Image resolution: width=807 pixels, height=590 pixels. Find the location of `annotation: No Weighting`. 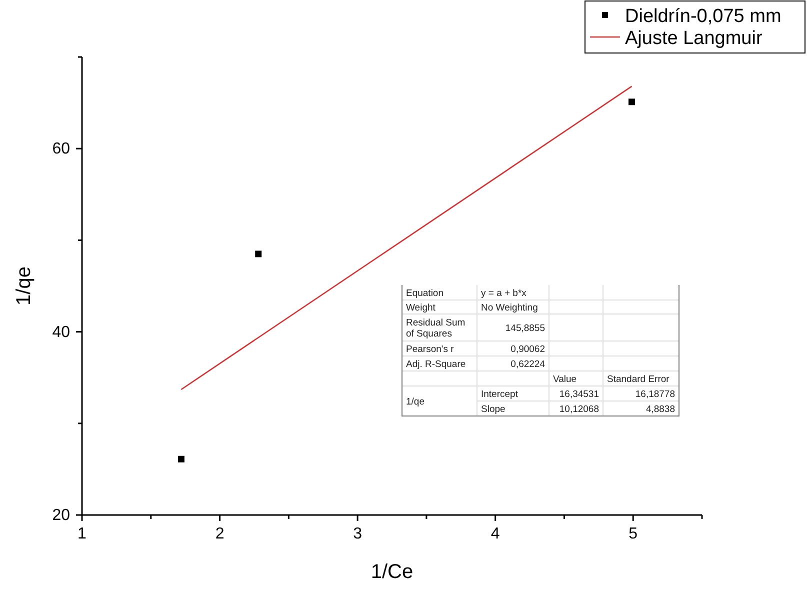

annotation: No Weighting is located at coordinates (509, 308).